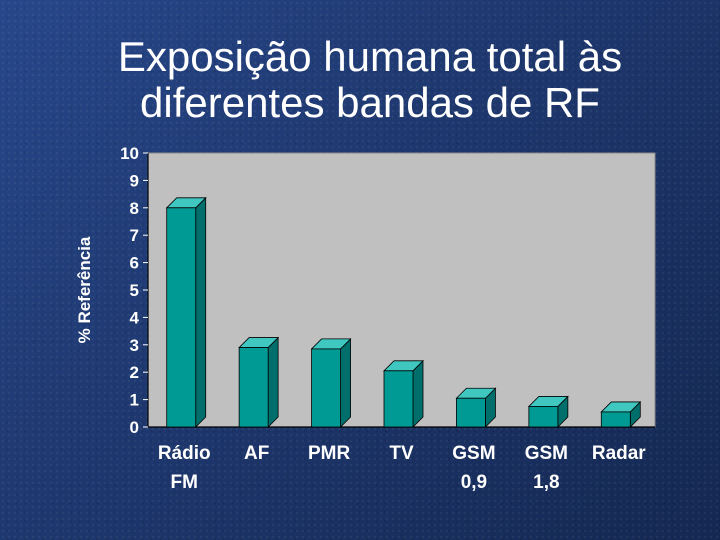 This screenshot has height=540, width=720. What do you see at coordinates (134, 400) in the screenshot?
I see `y-tick-label: 1` at bounding box center [134, 400].